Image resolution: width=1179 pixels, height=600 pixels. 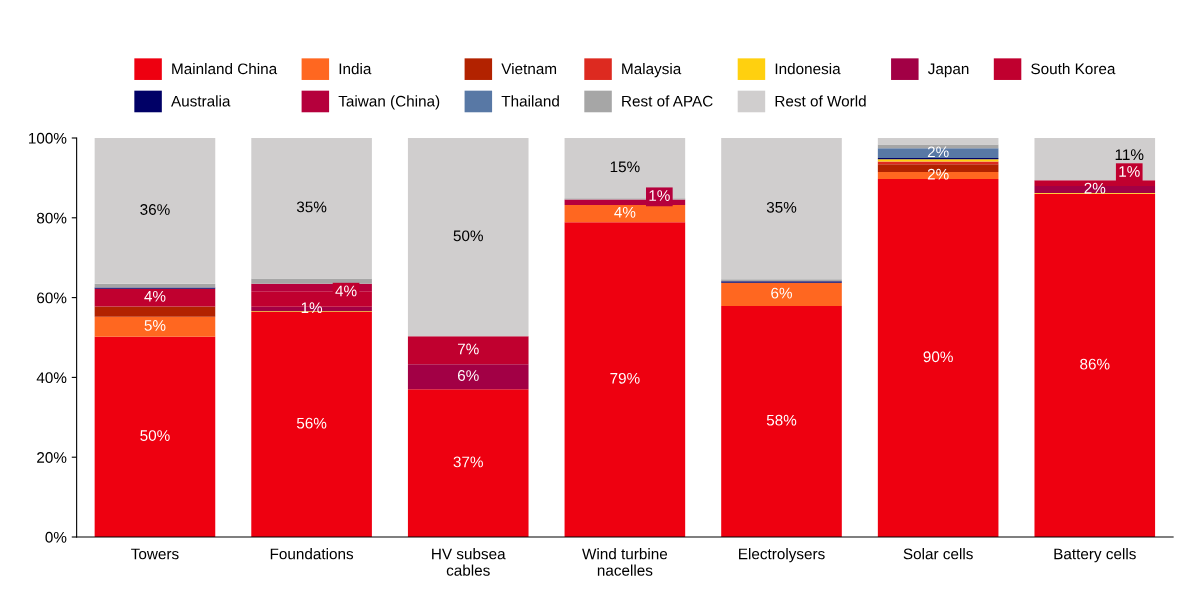 What do you see at coordinates (1073, 69) in the screenshot?
I see `legend-label: South Korea` at bounding box center [1073, 69].